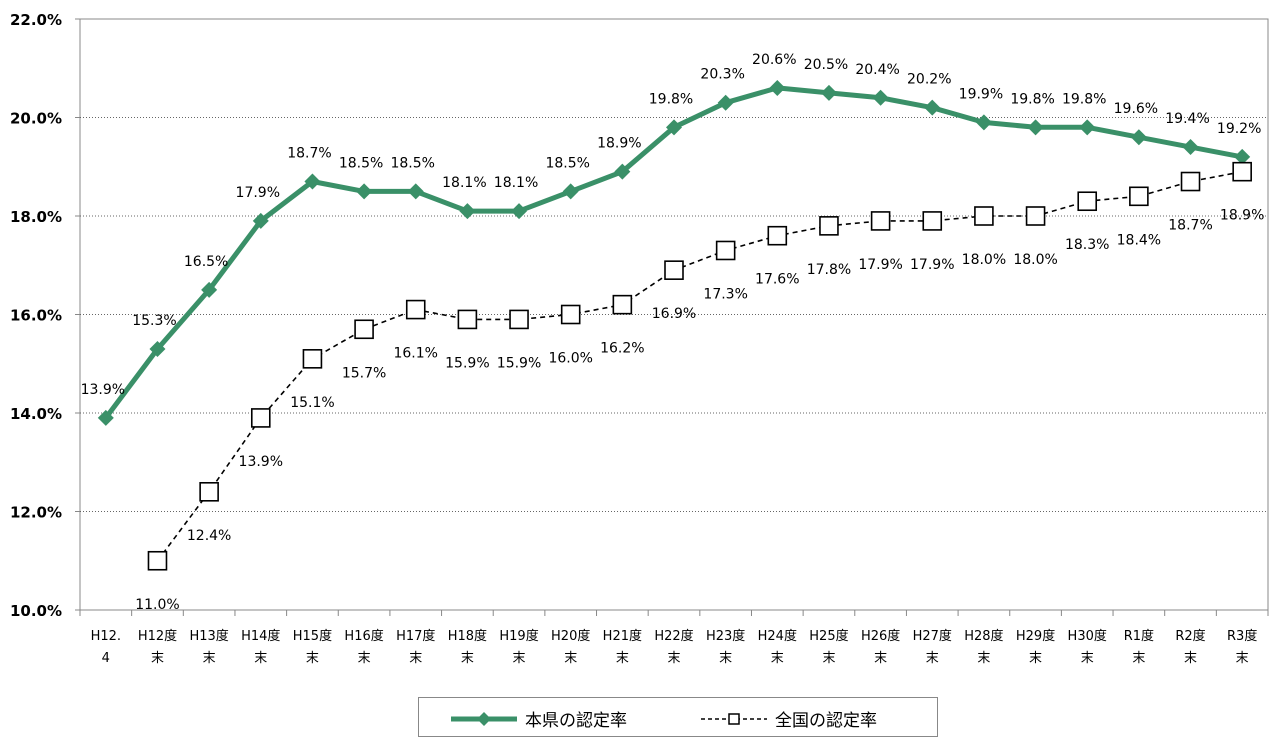 This screenshot has width=1274, height=737. What do you see at coordinates (984, 260) in the screenshot?
I see `data-label-national: 18.0%` at bounding box center [984, 260].